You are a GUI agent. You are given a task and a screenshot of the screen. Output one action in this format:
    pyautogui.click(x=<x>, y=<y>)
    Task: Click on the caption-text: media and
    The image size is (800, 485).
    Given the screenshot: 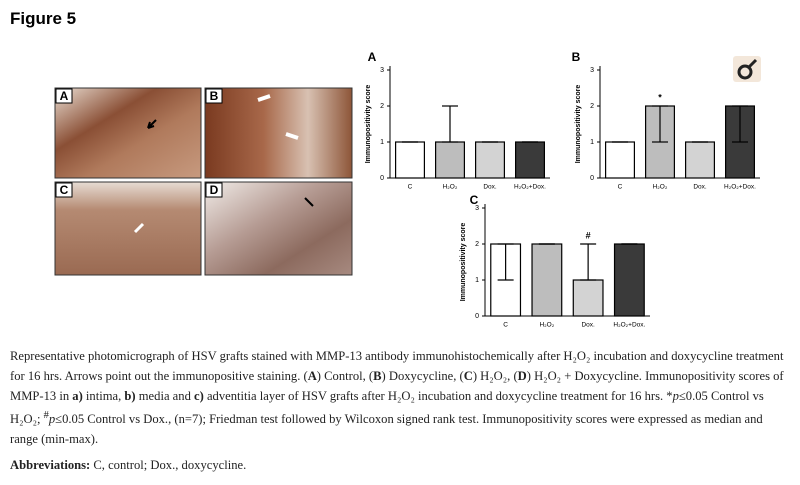 What is the action you would take?
    pyautogui.click(x=165, y=396)
    